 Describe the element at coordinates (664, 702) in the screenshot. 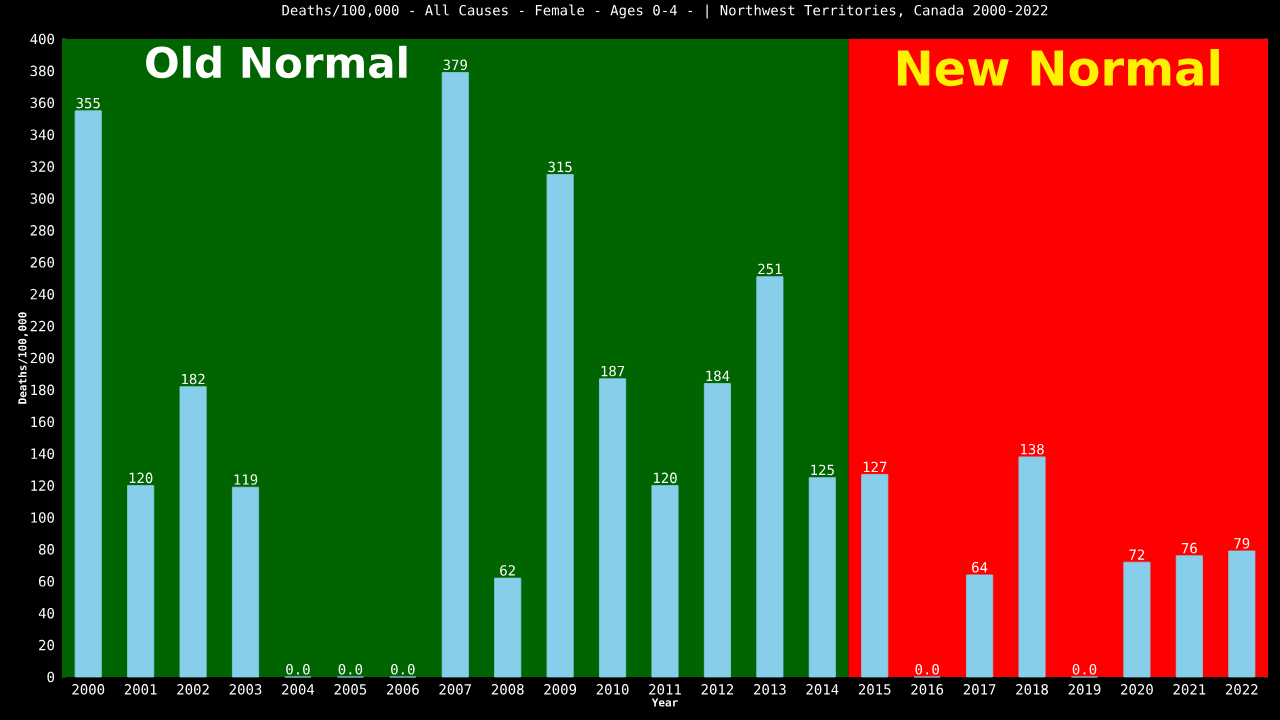

I see `x-axis-title: Year` at that location.